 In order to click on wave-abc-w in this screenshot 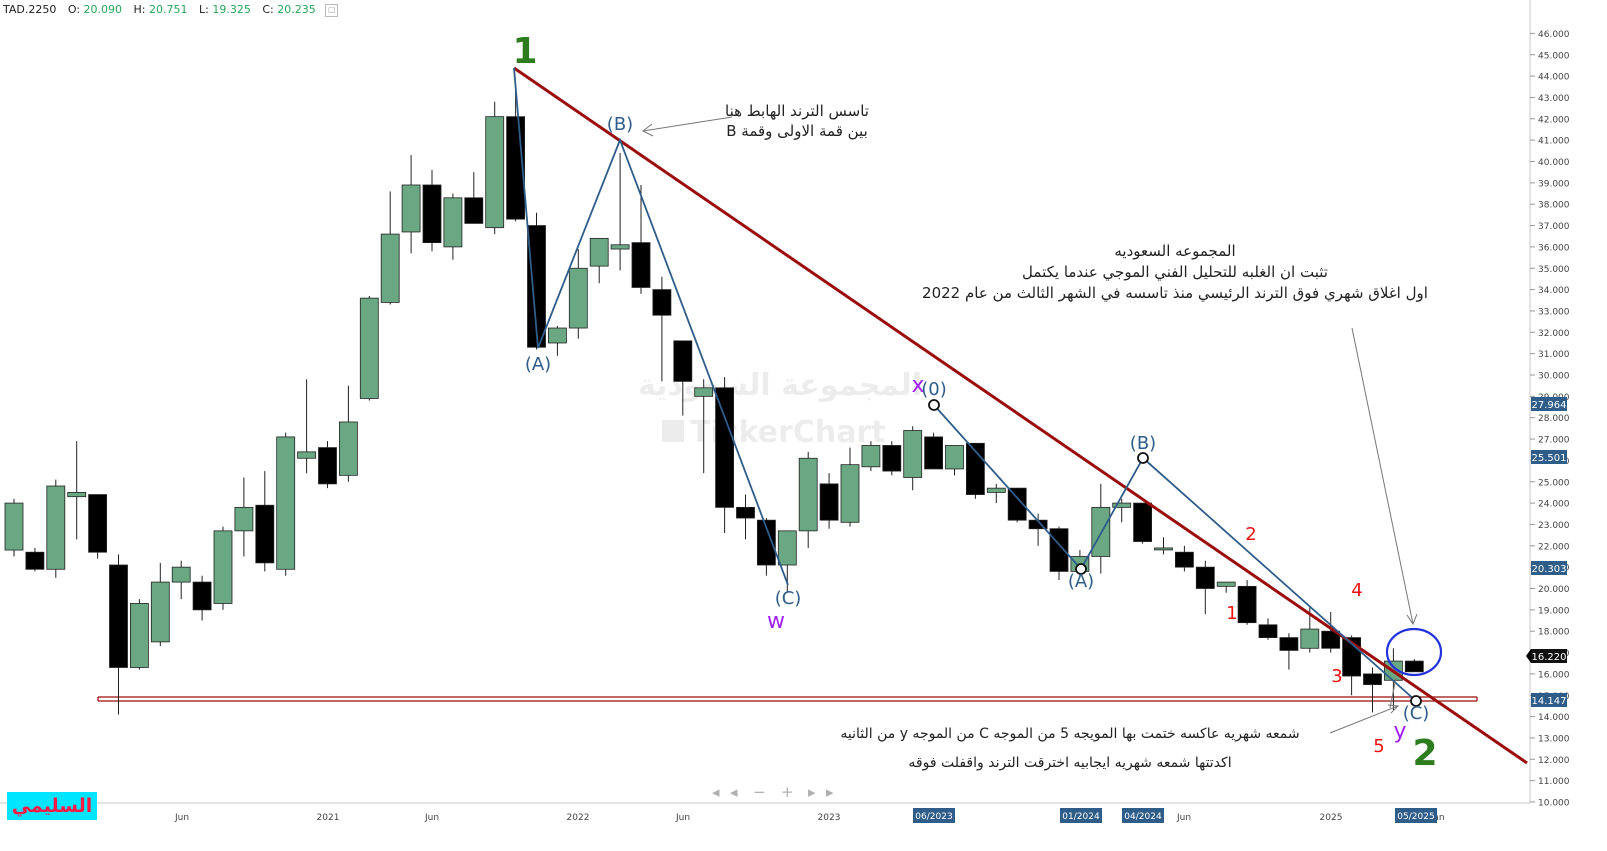, I will do `click(651, 326)`.